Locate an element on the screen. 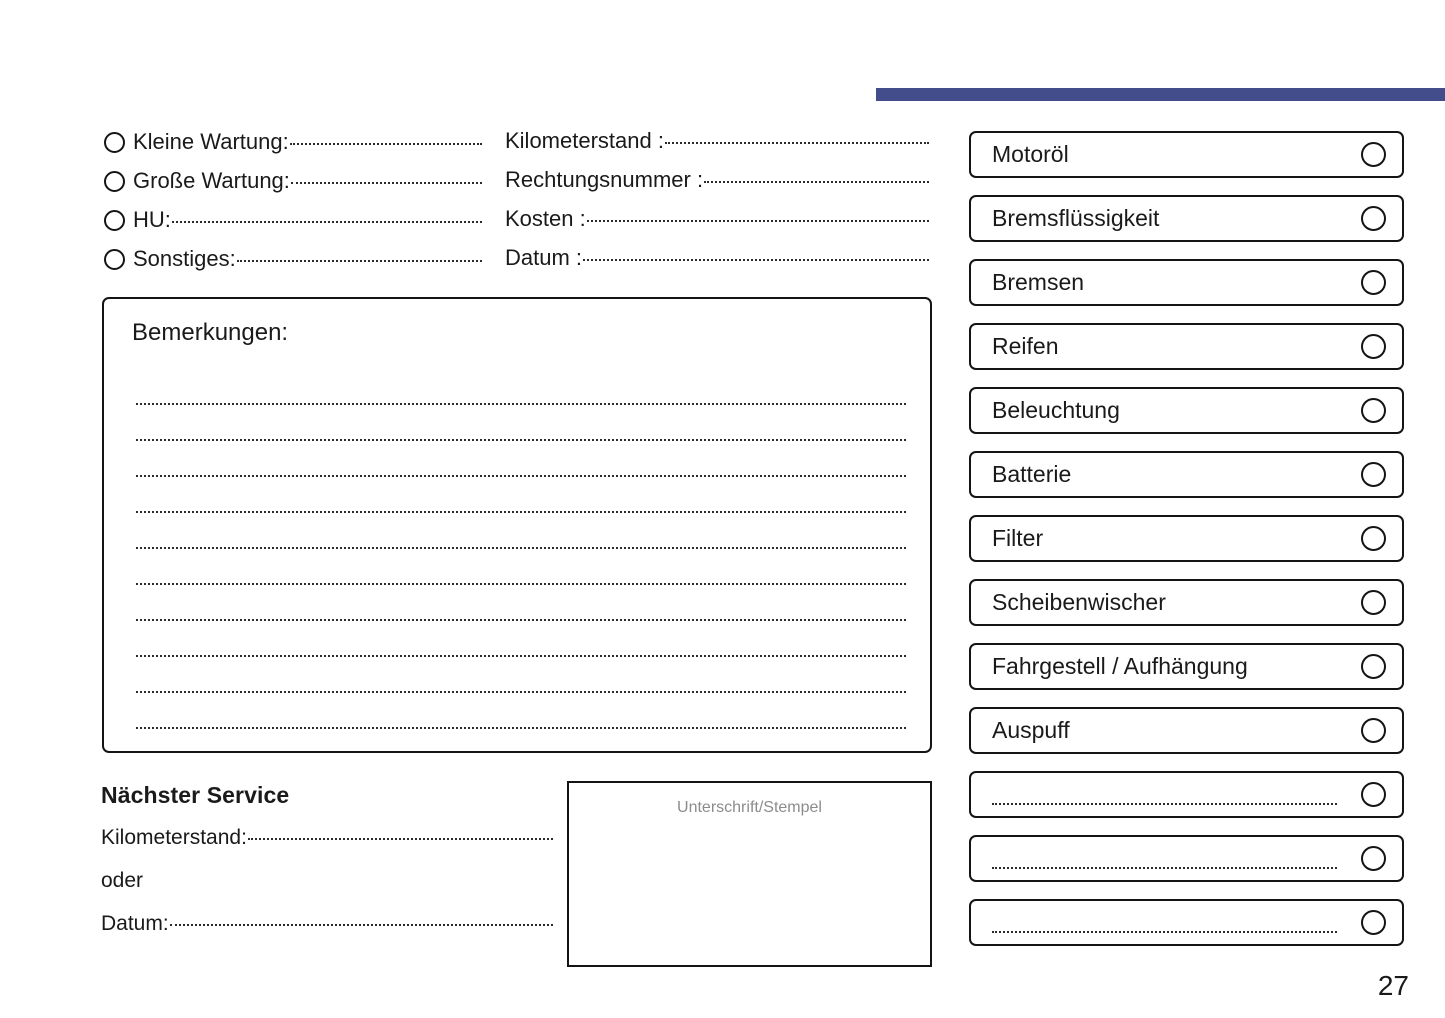 The width and height of the screenshot is (1445, 1018). remarks-title: Bemerkungen: is located at coordinates (210, 332).